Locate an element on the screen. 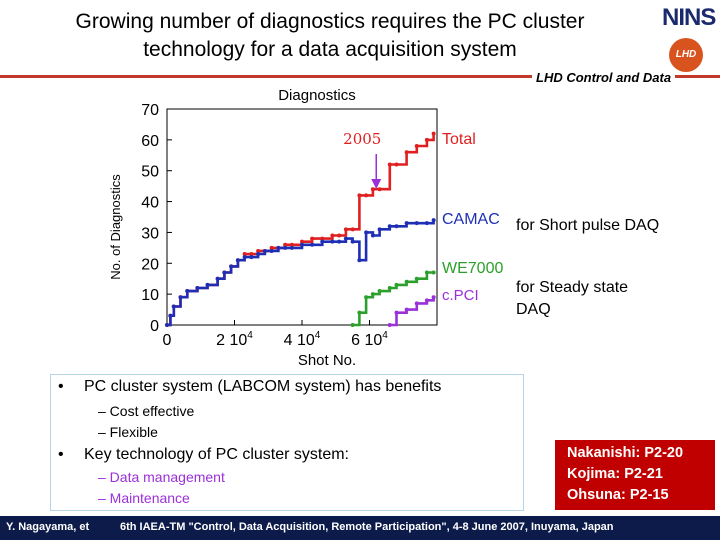 This screenshot has width=720, height=540. series-line-we7000 is located at coordinates (393, 299).